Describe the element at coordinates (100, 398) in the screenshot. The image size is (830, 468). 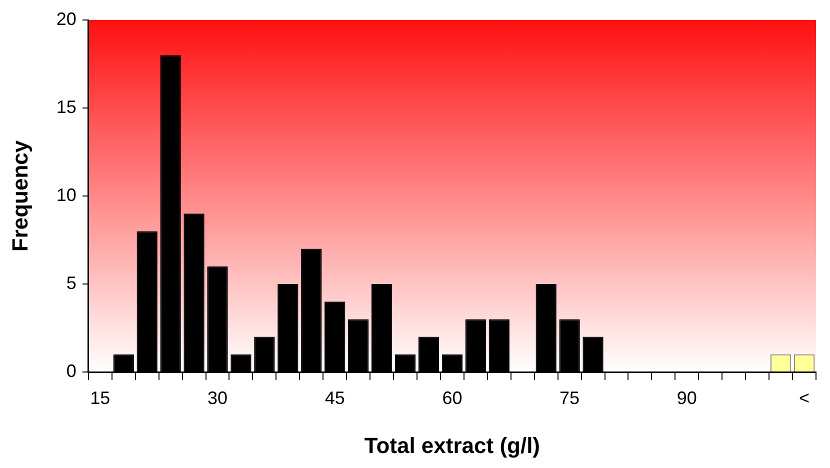
I see `x-tick-label: 15` at that location.